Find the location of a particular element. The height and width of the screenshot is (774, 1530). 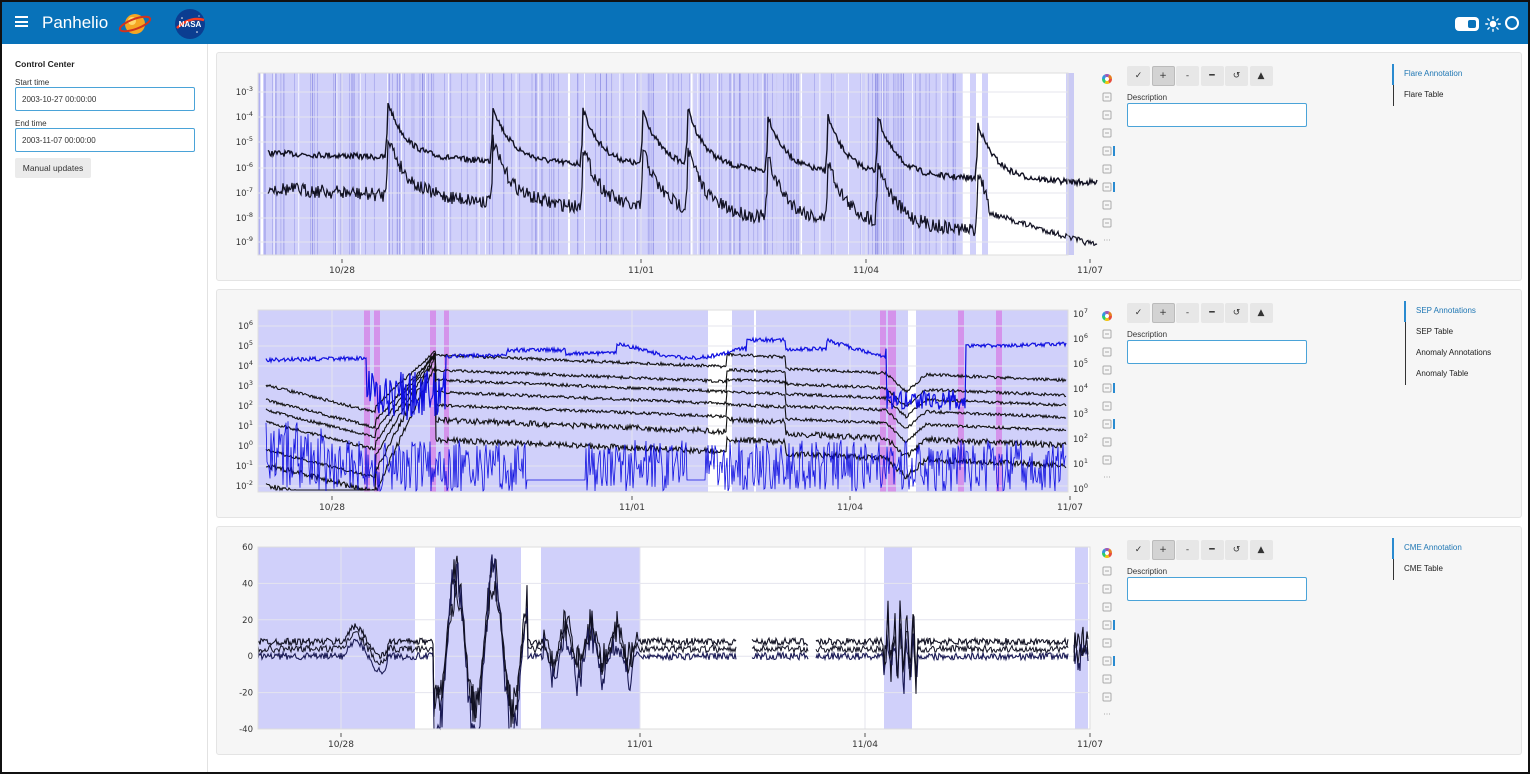

flare-annotation-bands is located at coordinates (666, 164).